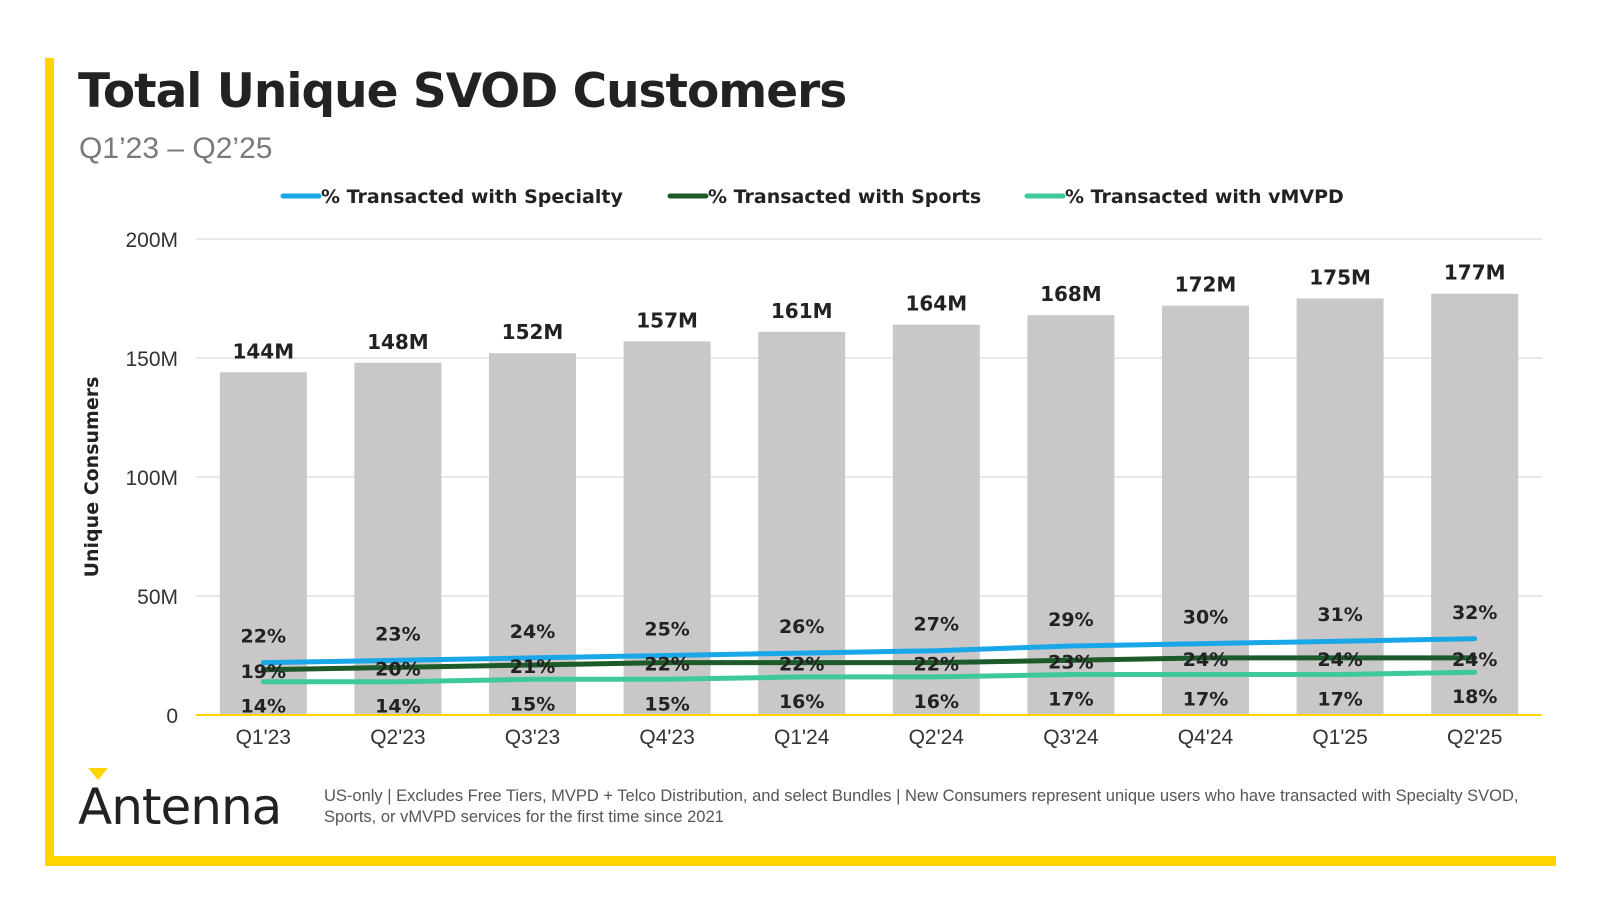  What do you see at coordinates (398, 342) in the screenshot?
I see `bar-value-label: 148M` at bounding box center [398, 342].